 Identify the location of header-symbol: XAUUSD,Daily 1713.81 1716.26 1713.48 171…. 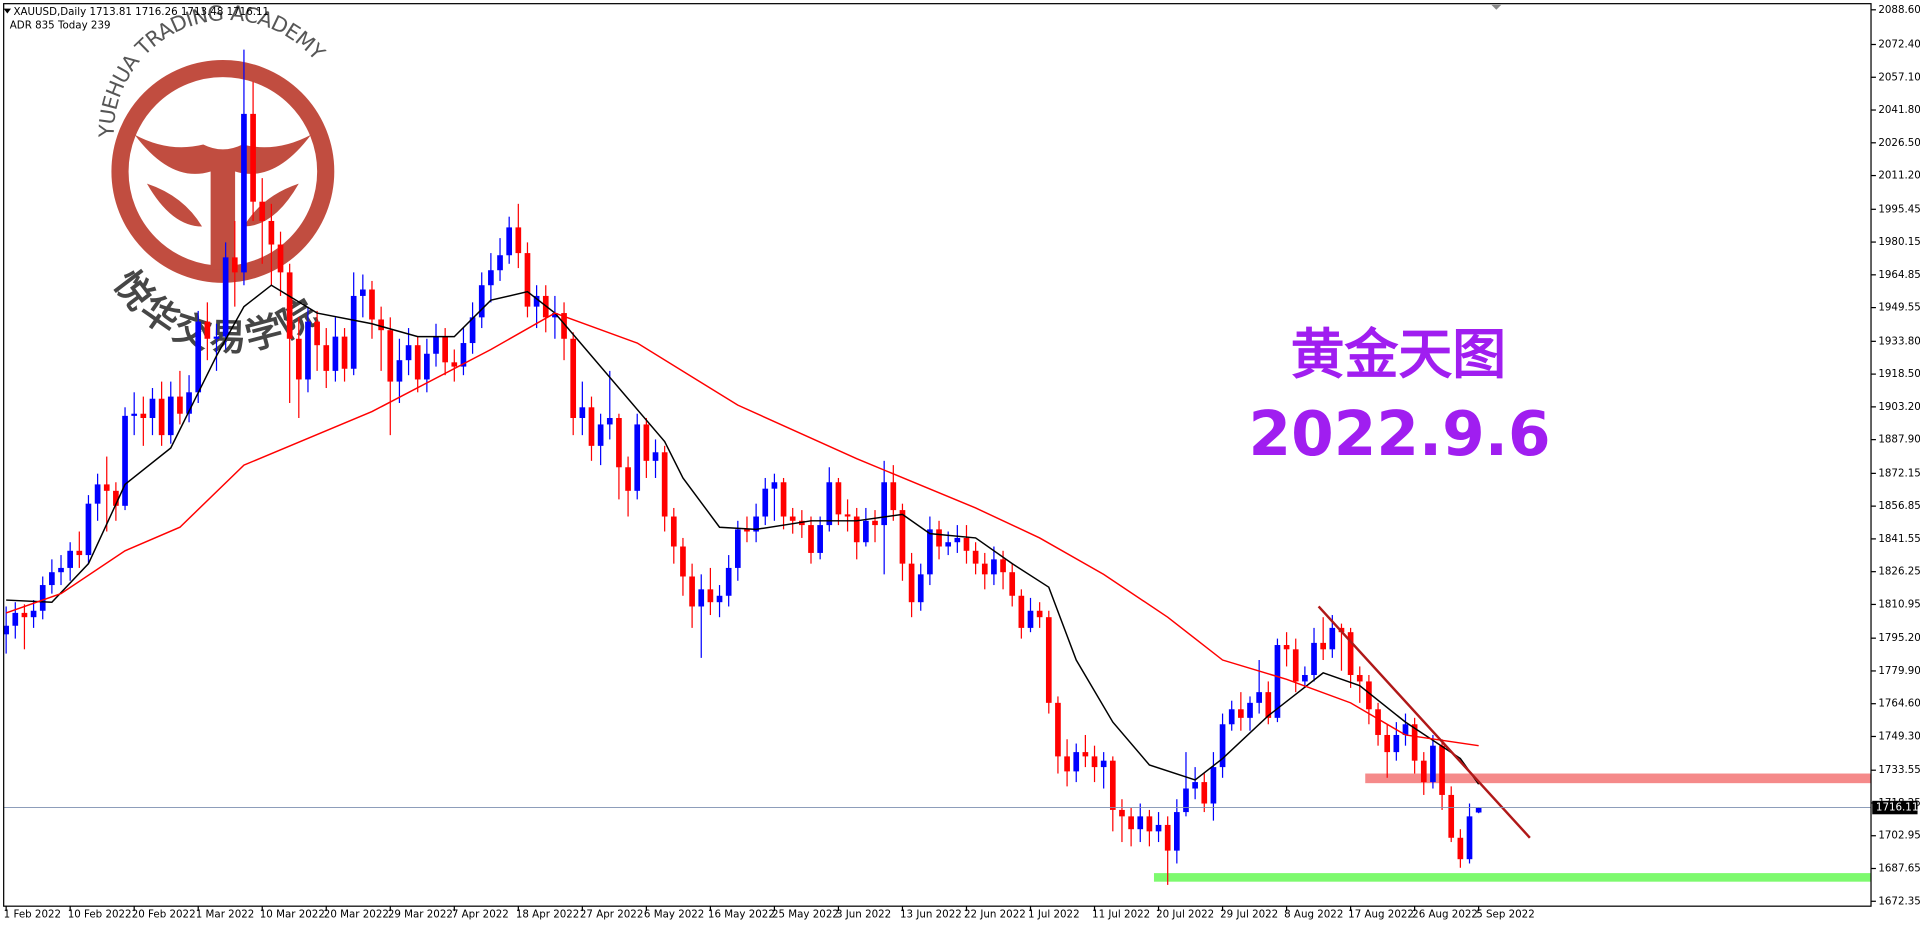
(141, 12).